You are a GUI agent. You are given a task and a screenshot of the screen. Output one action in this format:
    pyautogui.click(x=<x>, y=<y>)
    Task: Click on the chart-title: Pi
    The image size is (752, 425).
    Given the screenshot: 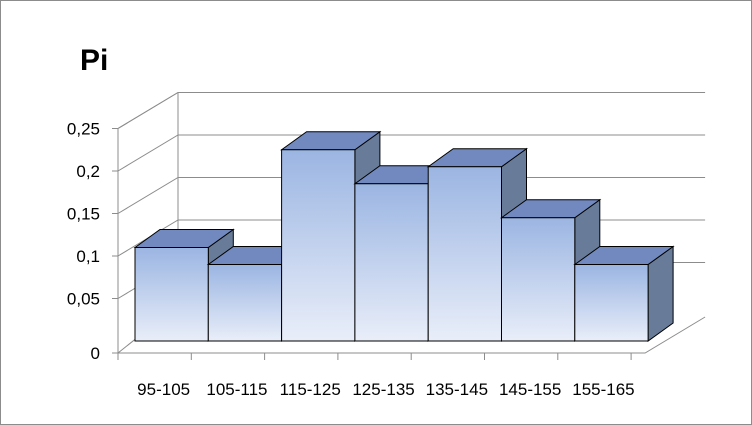 What is the action you would take?
    pyautogui.click(x=94, y=60)
    